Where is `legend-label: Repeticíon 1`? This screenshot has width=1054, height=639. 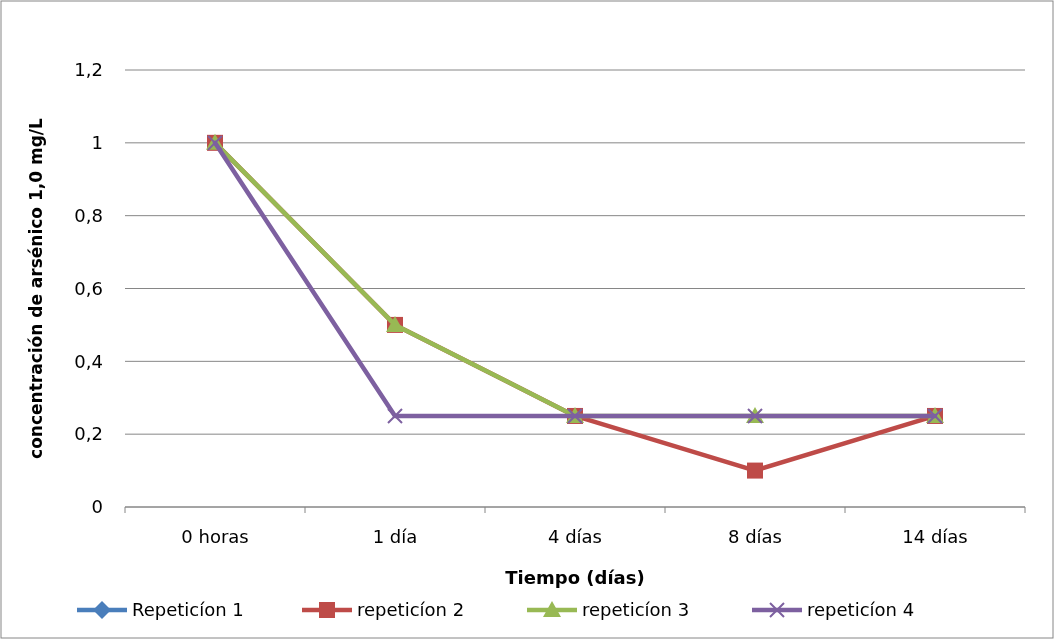 legend-label: Repeticíon 1 is located at coordinates (188, 610).